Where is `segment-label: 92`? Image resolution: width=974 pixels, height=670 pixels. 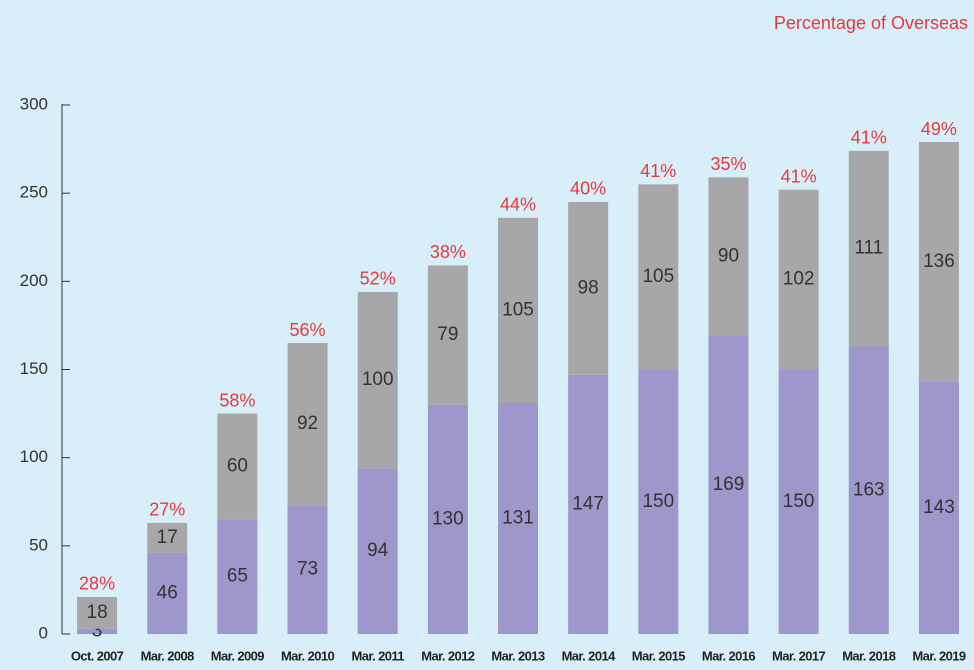
segment-label: 92 is located at coordinates (307, 423).